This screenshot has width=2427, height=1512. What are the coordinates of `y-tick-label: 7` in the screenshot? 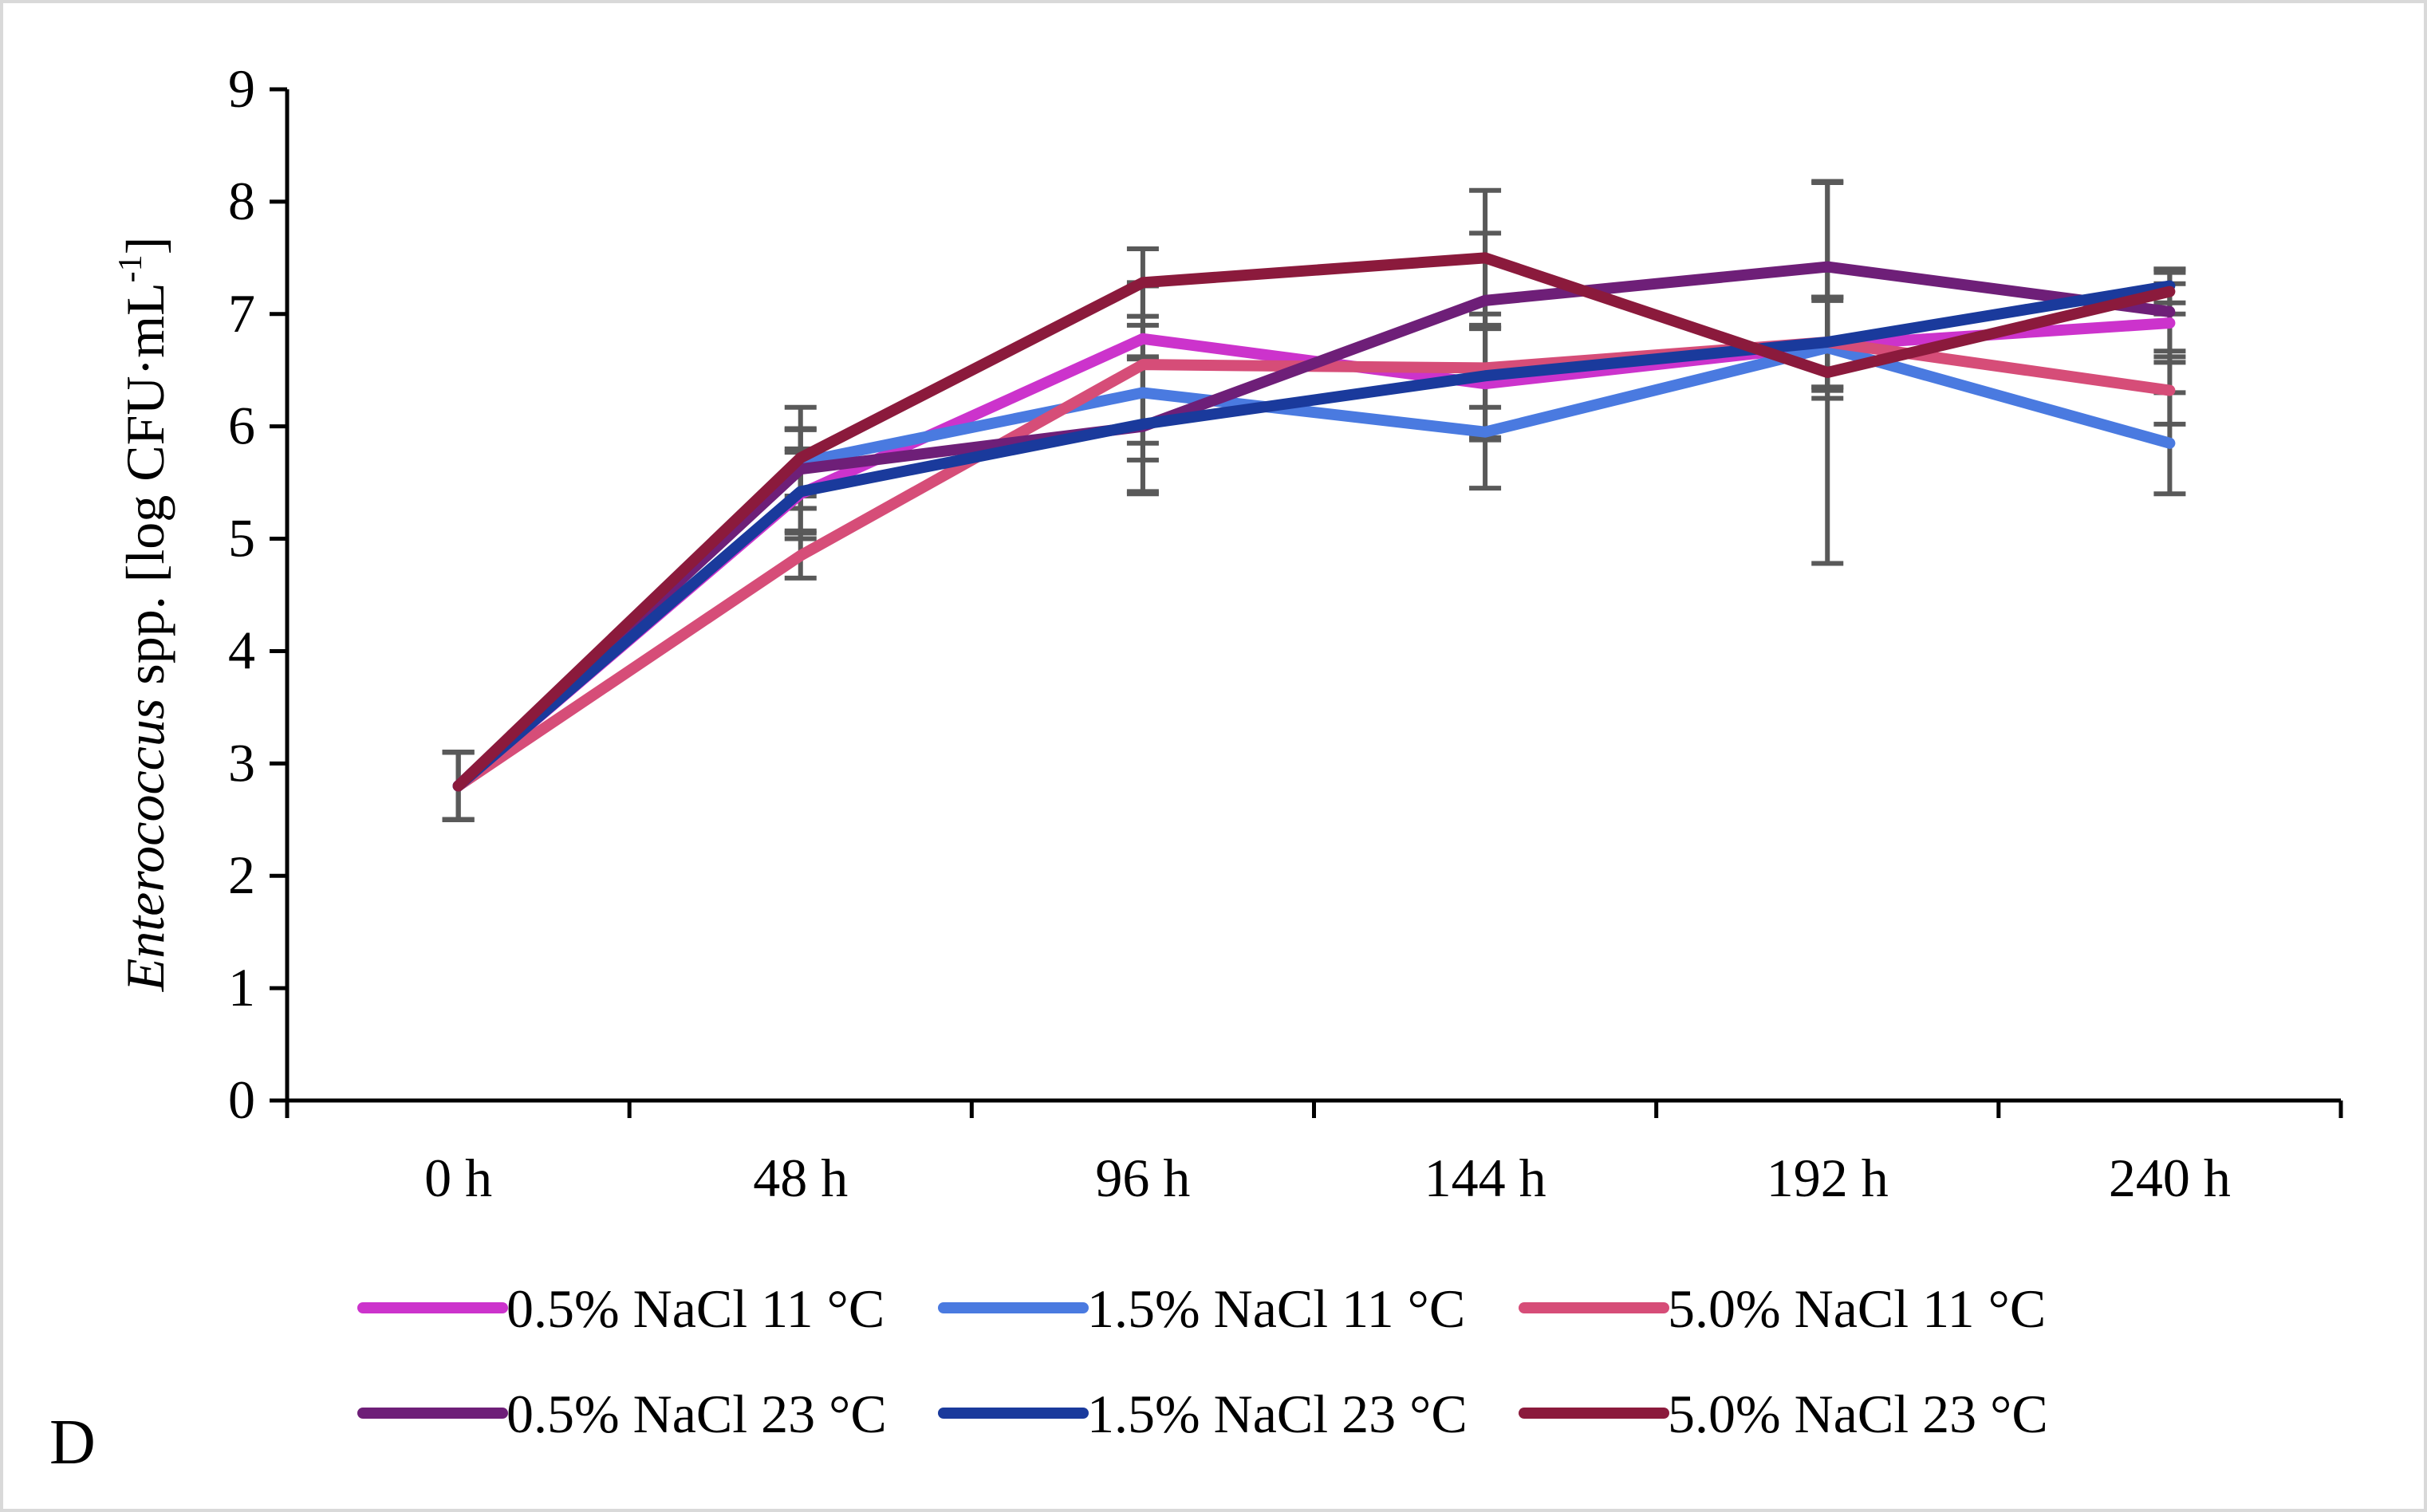 It's located at (241, 313).